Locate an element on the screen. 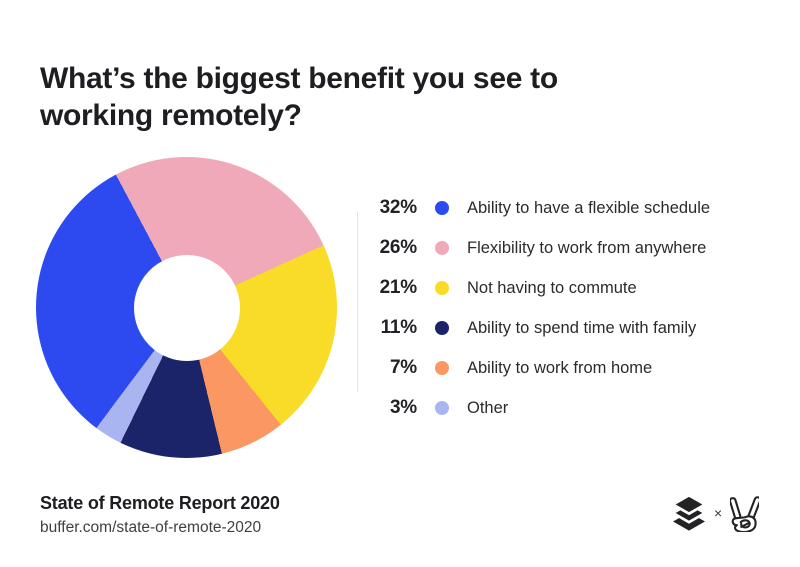 This screenshot has height=567, width=800. peace-hand-icon is located at coordinates (745, 514).